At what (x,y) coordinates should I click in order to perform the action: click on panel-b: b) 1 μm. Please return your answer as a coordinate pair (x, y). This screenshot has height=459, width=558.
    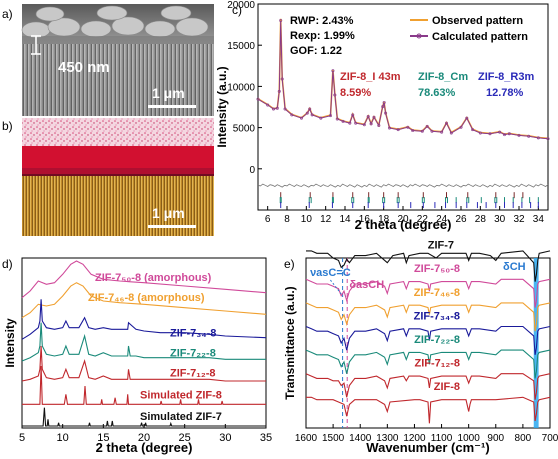
    Looking at the image, I should click on (108, 177).